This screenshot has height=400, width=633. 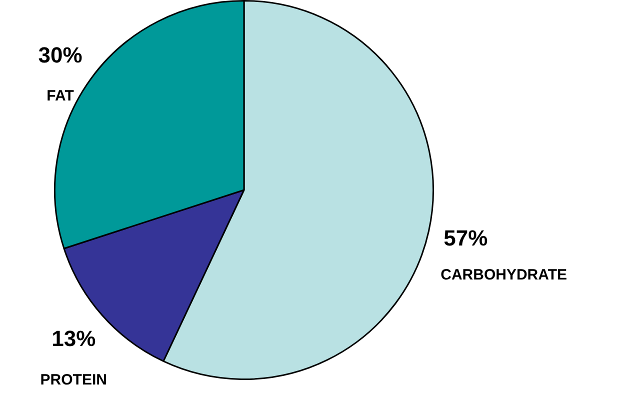 I want to click on slice-label: CARBOHYDRATE, so click(x=504, y=275).